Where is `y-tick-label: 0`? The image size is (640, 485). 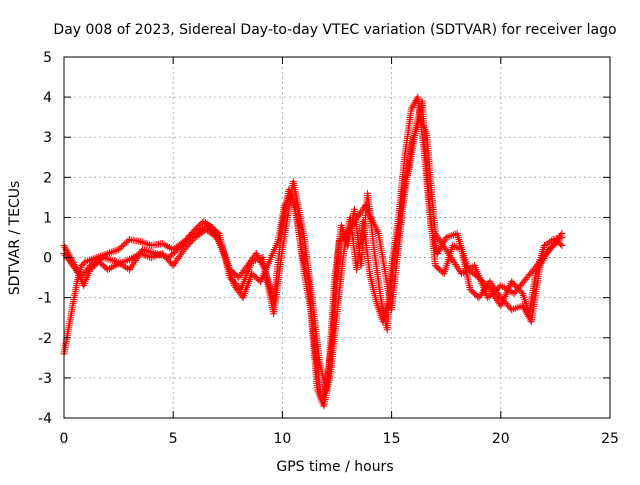 y-tick-label: 0 is located at coordinates (47, 259).